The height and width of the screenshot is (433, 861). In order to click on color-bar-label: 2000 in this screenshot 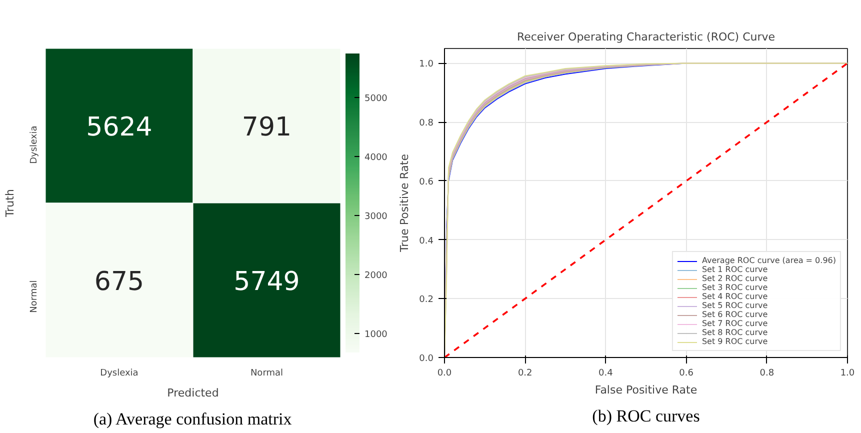, I will do `click(376, 275)`.